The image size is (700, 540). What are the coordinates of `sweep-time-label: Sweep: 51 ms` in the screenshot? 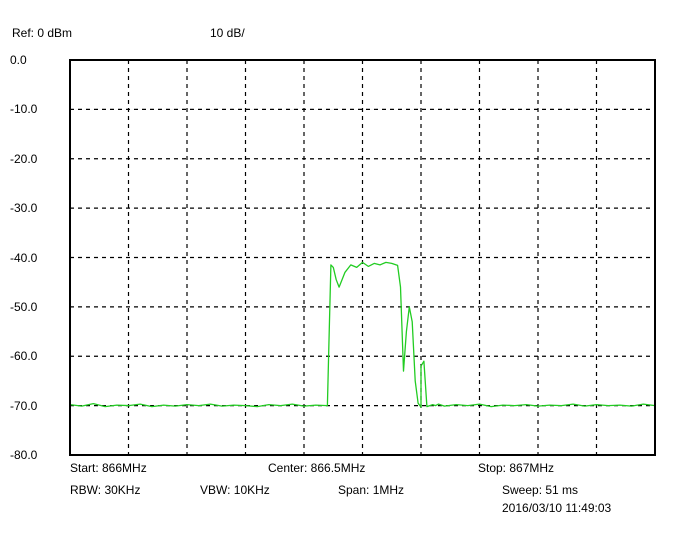 It's located at (540, 490).